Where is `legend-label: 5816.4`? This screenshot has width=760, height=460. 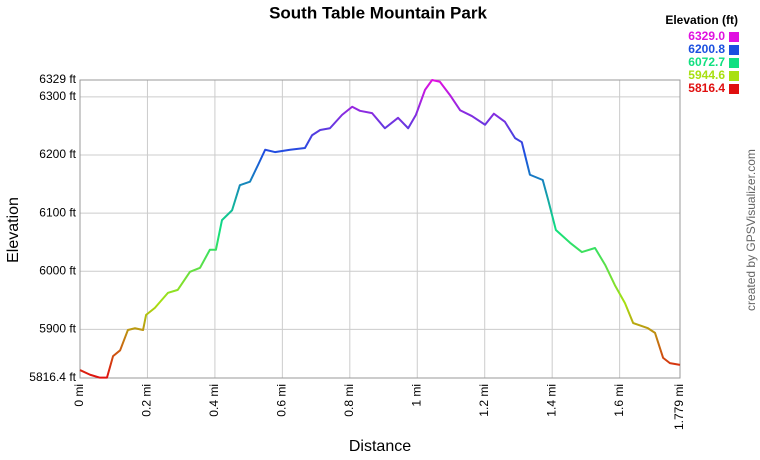 legend-label: 5816.4 is located at coordinates (706, 88).